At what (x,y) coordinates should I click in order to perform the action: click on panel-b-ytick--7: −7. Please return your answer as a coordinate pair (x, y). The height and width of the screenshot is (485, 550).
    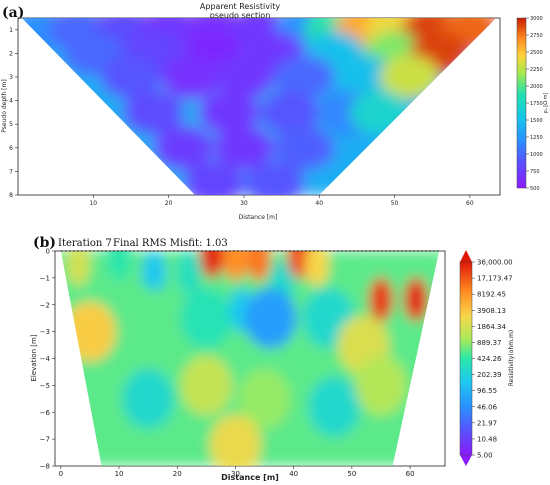
    Looking at the image, I should click on (45, 440).